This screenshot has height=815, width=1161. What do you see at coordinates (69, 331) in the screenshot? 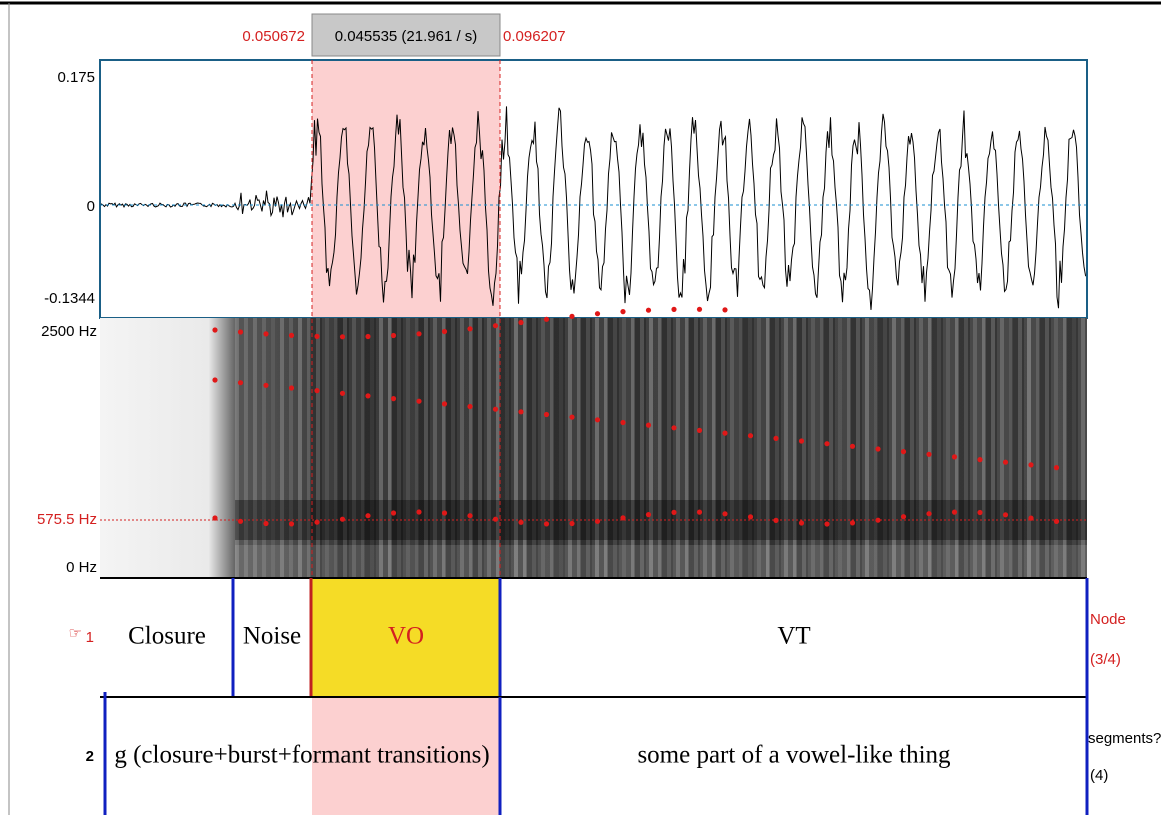
I see `spectrogram-top: 2500 Hz` at bounding box center [69, 331].